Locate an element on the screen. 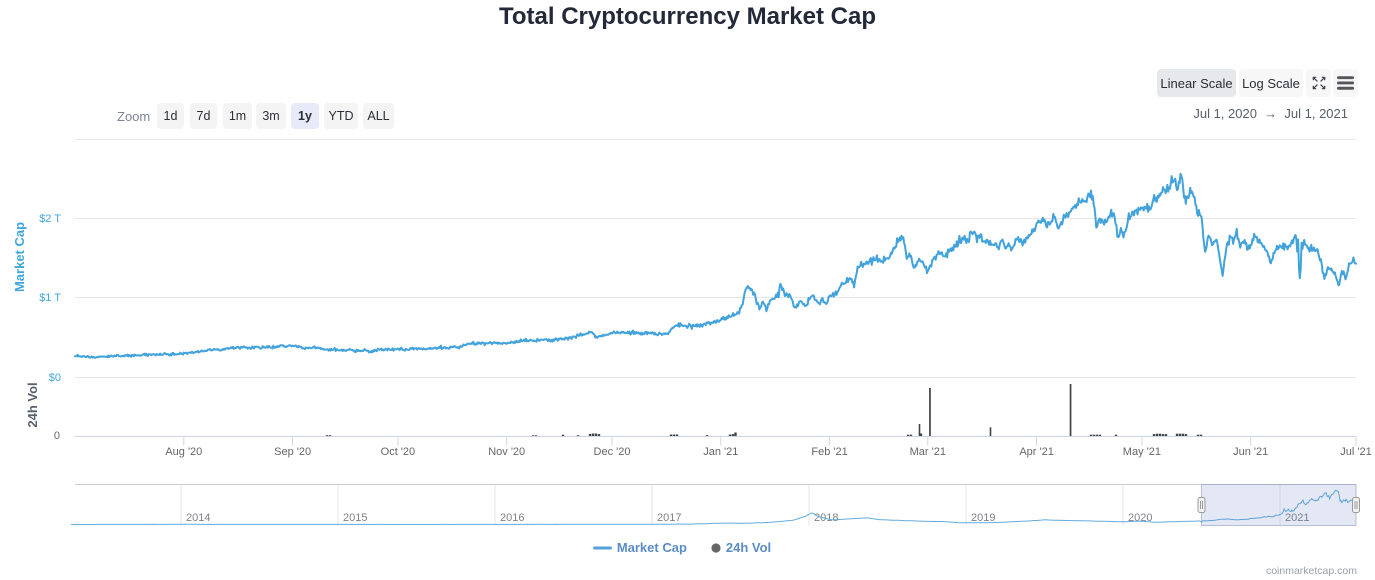  svg-text: May '21 is located at coordinates (1142, 452).